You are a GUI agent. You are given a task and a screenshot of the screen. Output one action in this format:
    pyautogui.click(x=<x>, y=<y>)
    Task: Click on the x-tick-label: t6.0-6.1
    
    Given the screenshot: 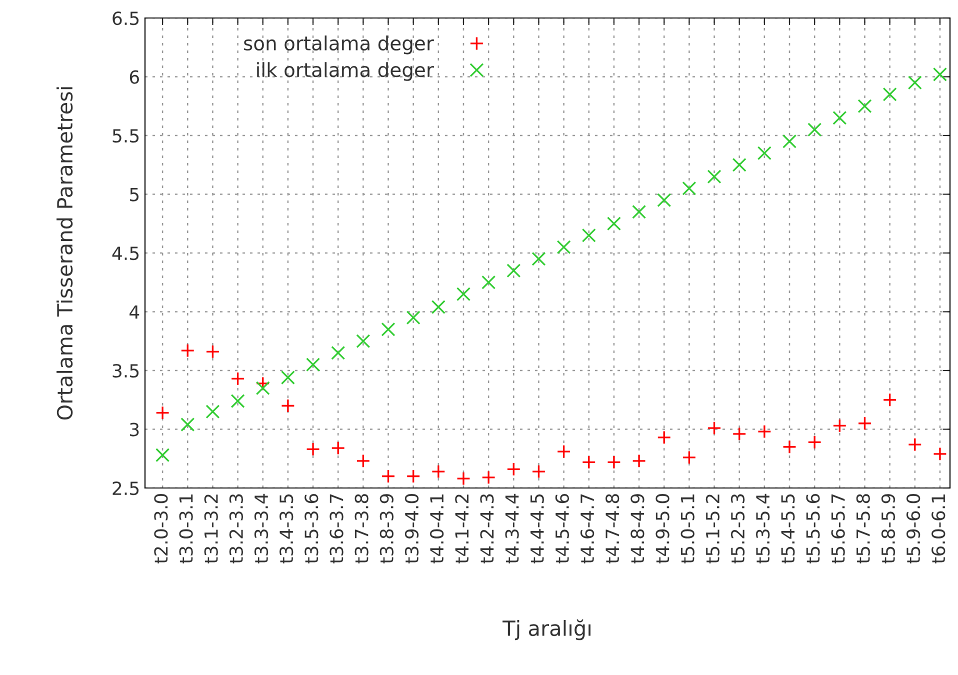 What is the action you would take?
    pyautogui.click(x=939, y=529)
    